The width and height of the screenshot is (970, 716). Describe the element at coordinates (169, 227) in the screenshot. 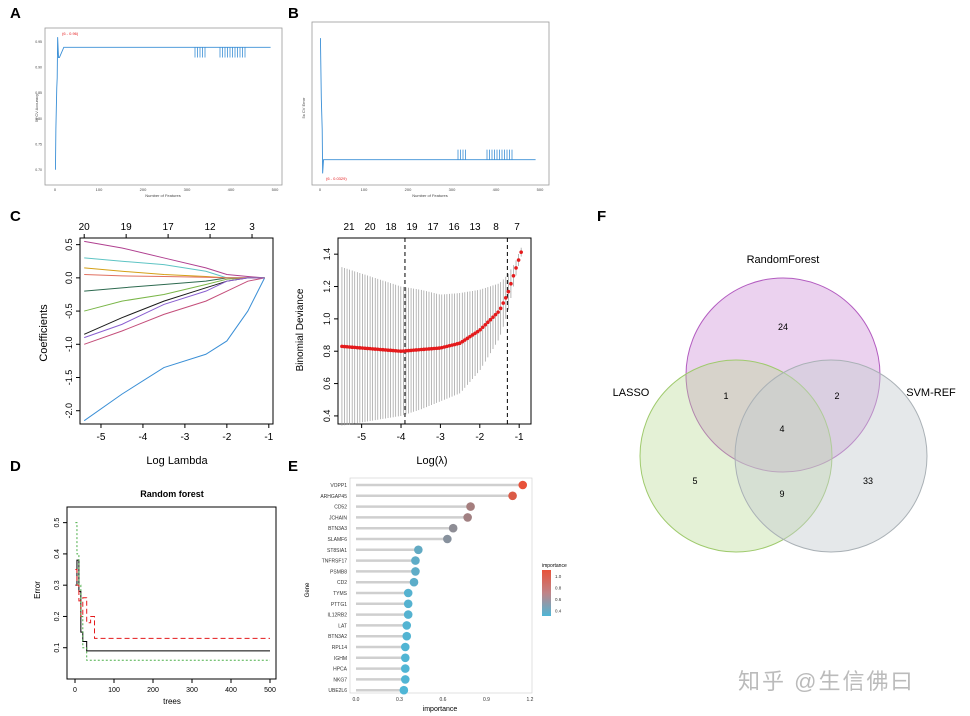

I see `panel-c1-toptick-label: 17` at that location.